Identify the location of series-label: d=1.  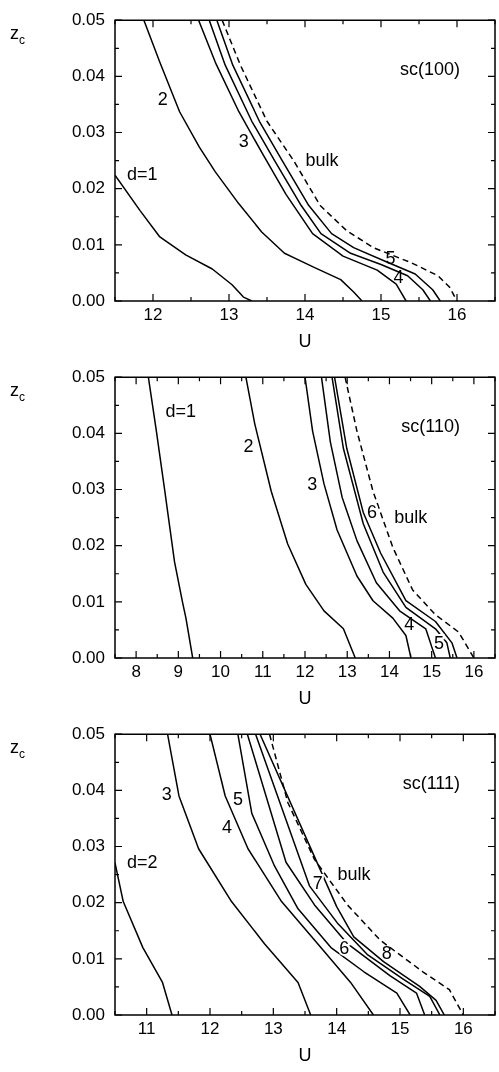
(142, 174).